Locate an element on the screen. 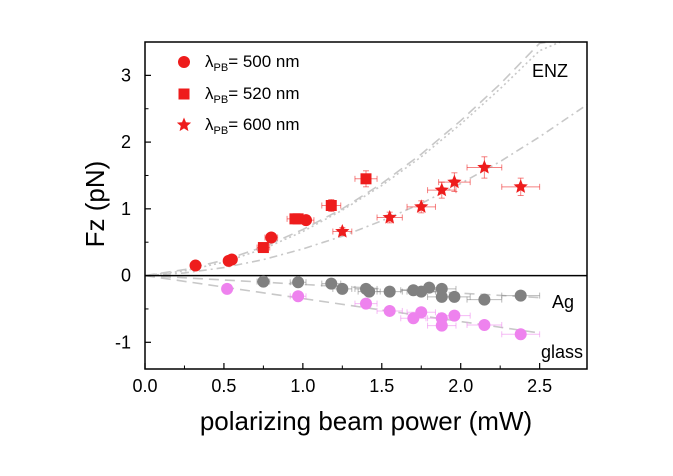  x-axis-title: polarizing beam power (mW) is located at coordinates (366, 421).